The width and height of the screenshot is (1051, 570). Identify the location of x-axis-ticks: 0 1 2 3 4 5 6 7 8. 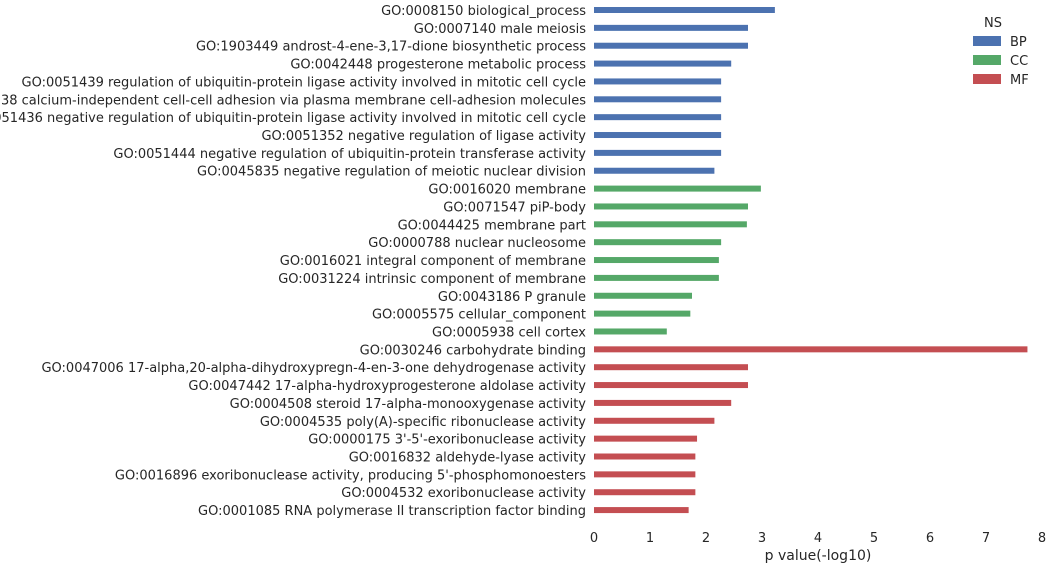
(818, 538).